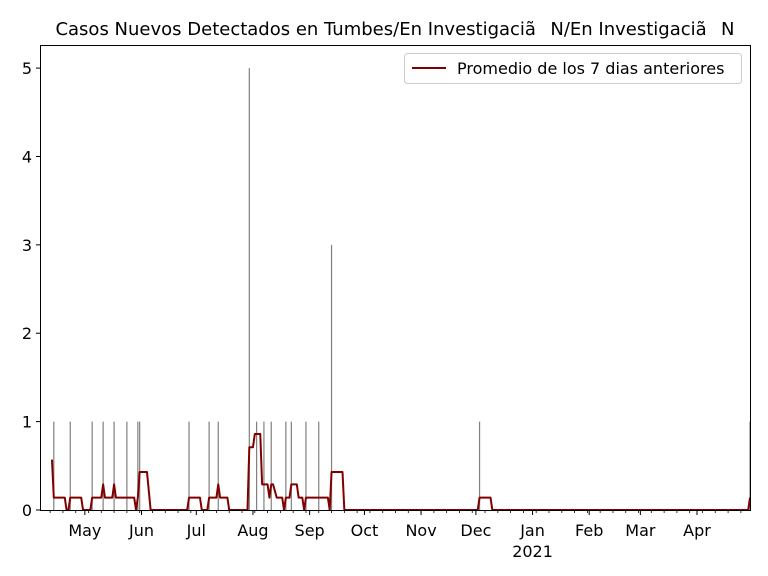 The height and width of the screenshot is (576, 768). What do you see at coordinates (697, 530) in the screenshot?
I see `x-tick-label: Apr` at bounding box center [697, 530].